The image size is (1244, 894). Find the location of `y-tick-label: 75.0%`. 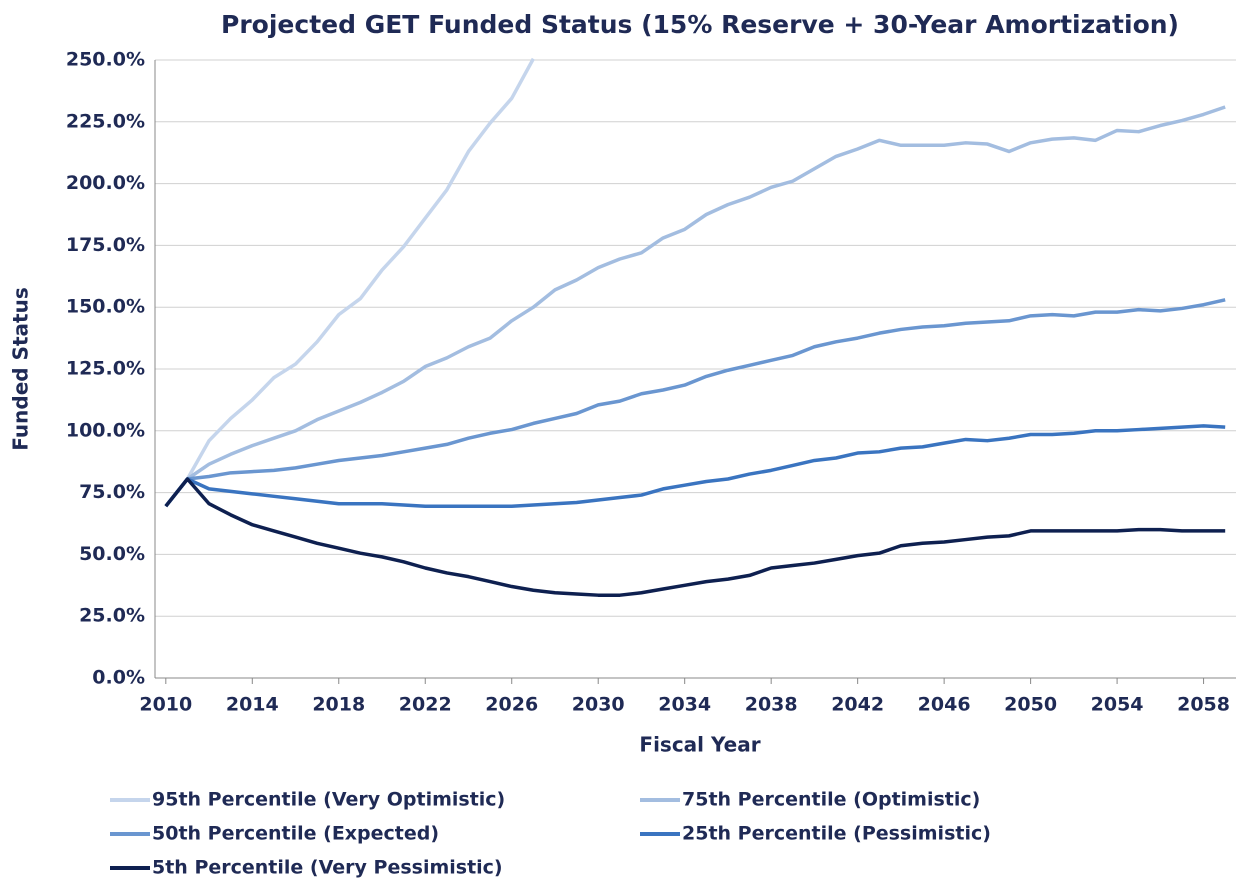

y-tick-label: 75.0% is located at coordinates (112, 492).